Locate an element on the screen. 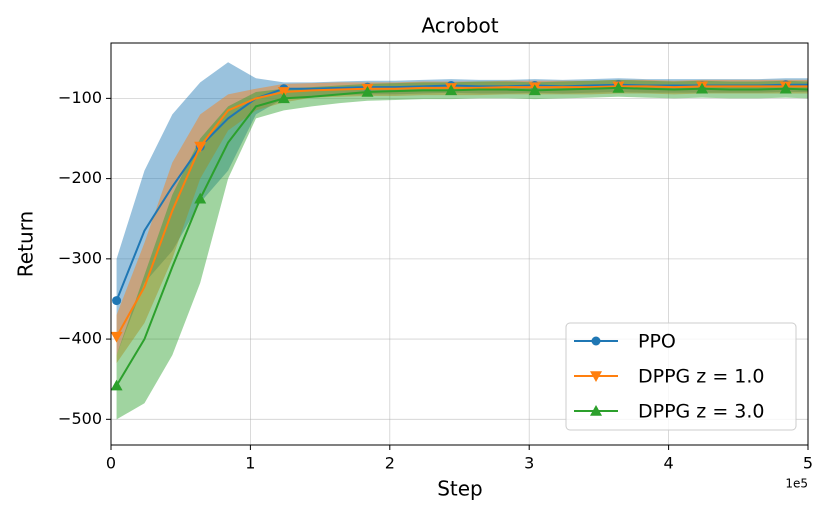 The image size is (830, 519). y-tick-label: −300 is located at coordinates (80, 257).